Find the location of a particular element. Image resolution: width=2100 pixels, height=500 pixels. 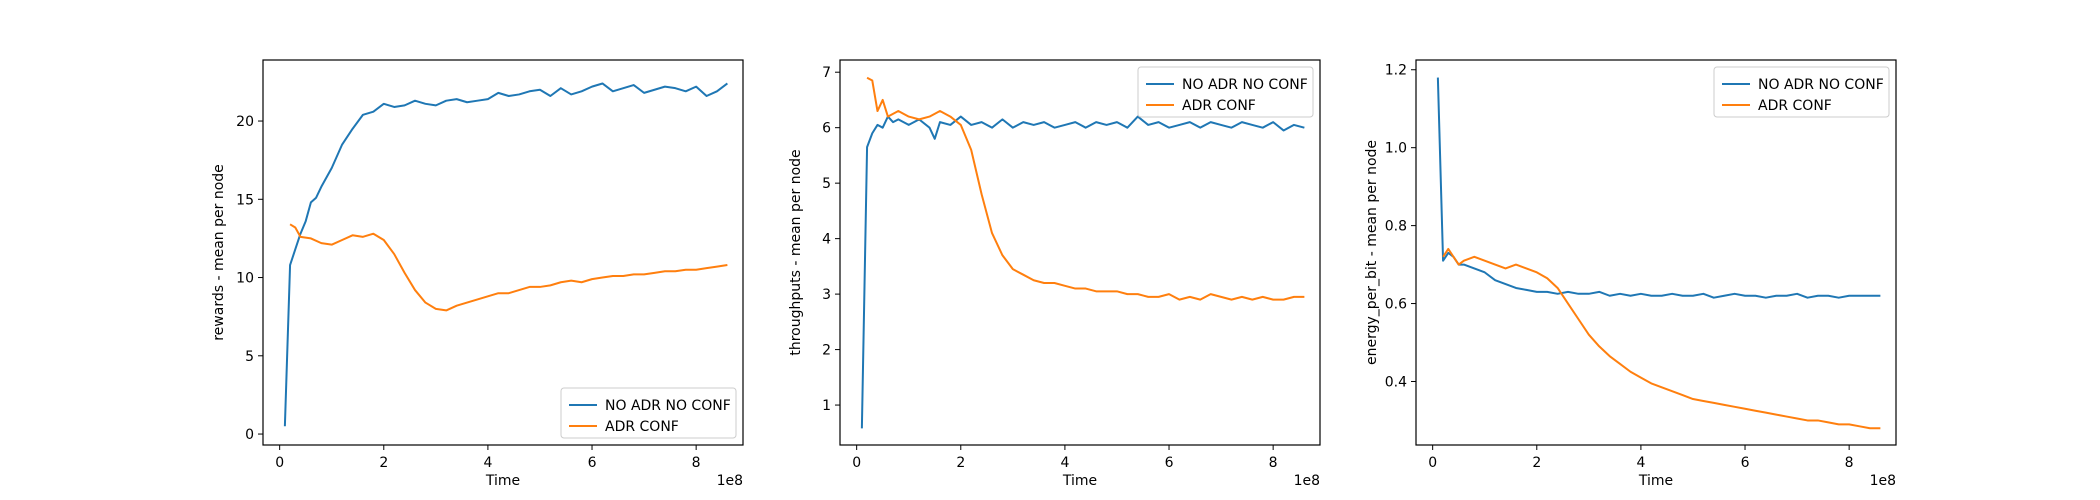

y-axis-label: energy_per_bit - mean per node is located at coordinates (1372, 252).